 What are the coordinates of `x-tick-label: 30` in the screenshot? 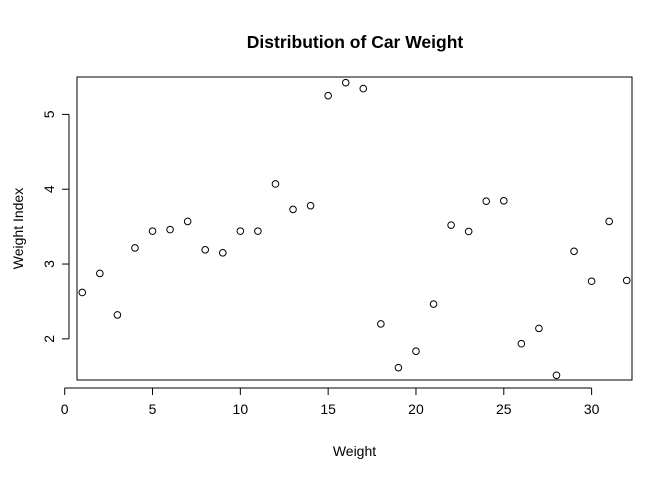 It's located at (592, 409).